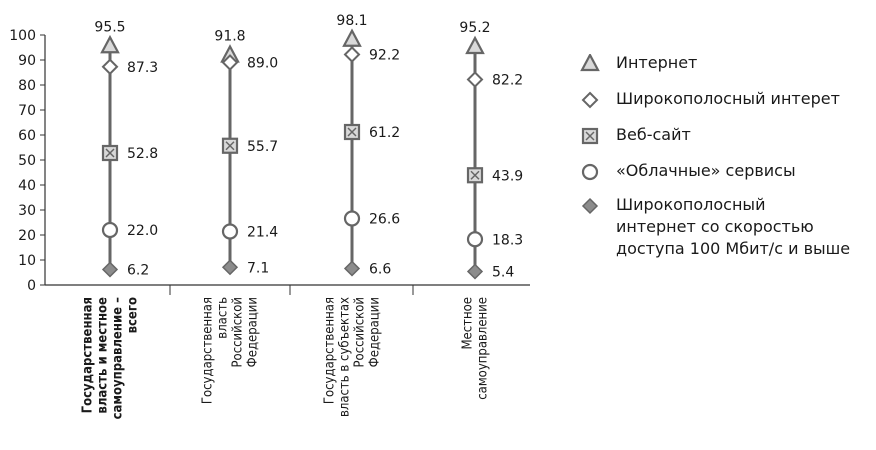  What do you see at coordinates (706, 170) in the screenshot?
I see `legend-label: «Облачные» сервисы` at bounding box center [706, 170].